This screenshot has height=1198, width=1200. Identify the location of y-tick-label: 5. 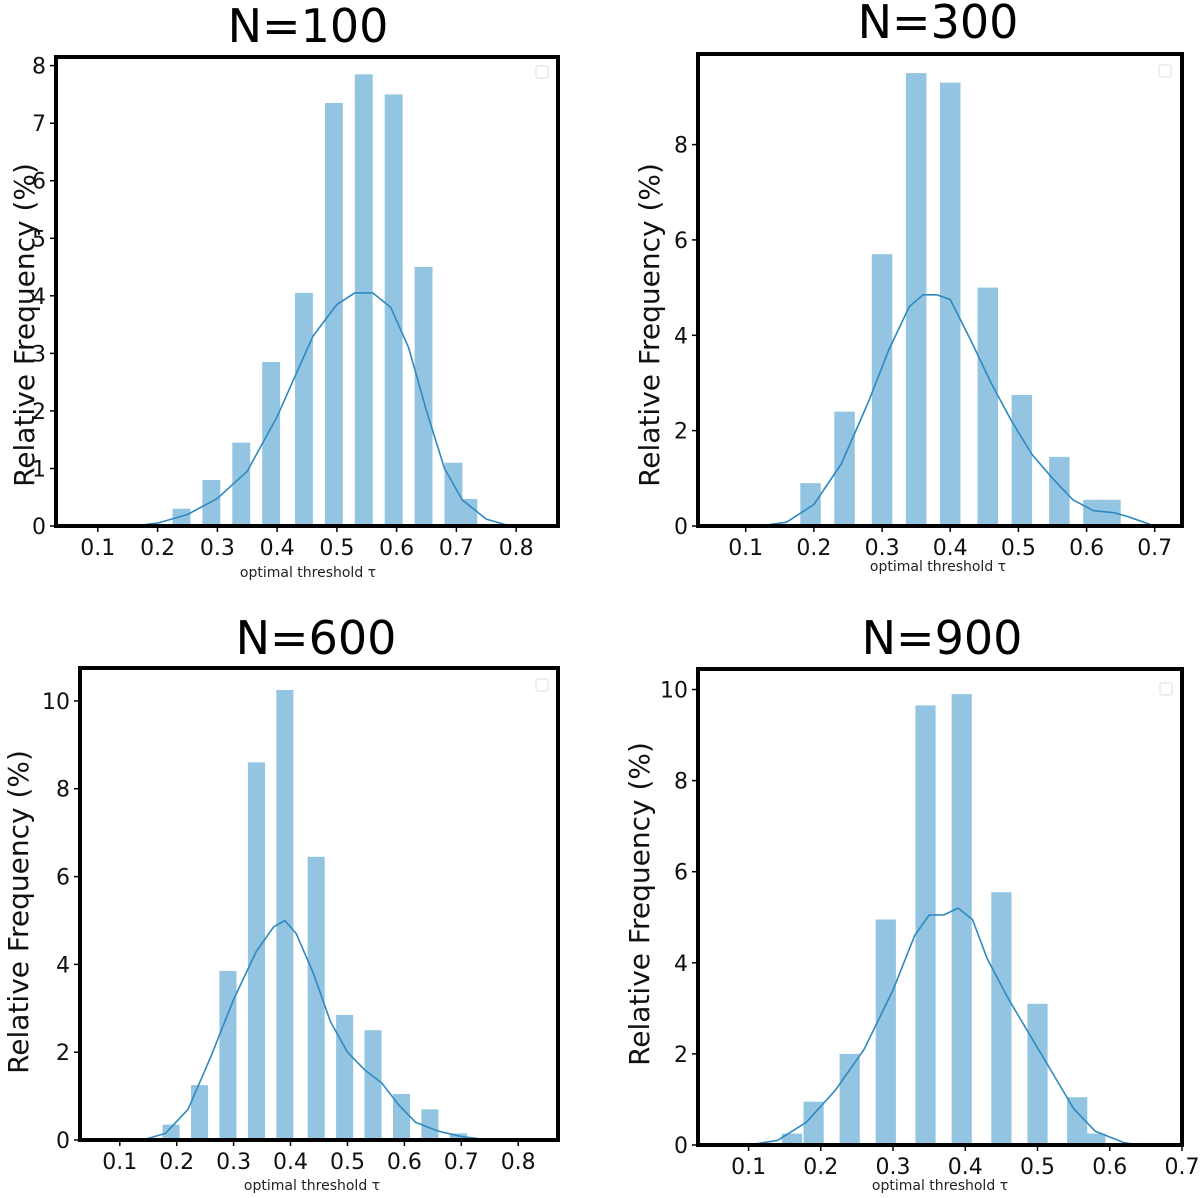
(39, 239).